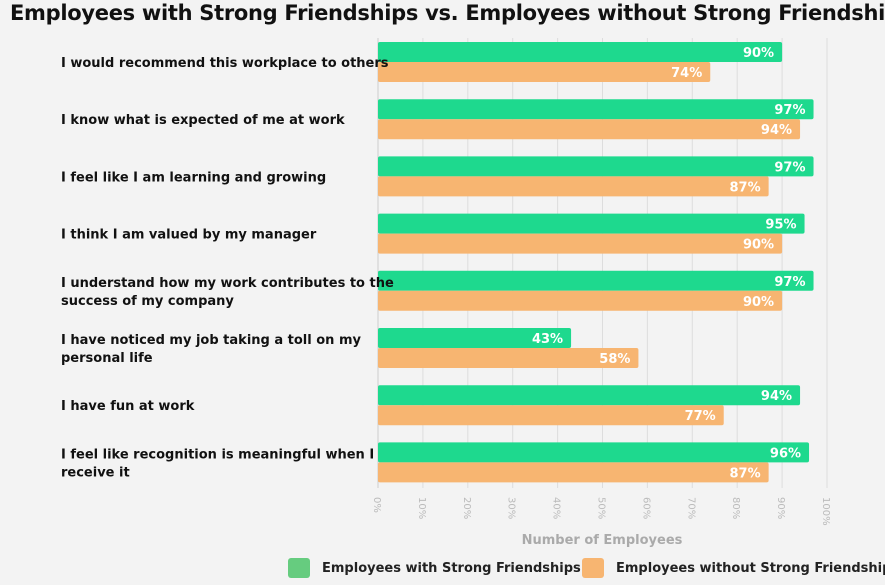 The width and height of the screenshot is (885, 585). I want to click on bar-value-label: 74%, so click(686, 73).